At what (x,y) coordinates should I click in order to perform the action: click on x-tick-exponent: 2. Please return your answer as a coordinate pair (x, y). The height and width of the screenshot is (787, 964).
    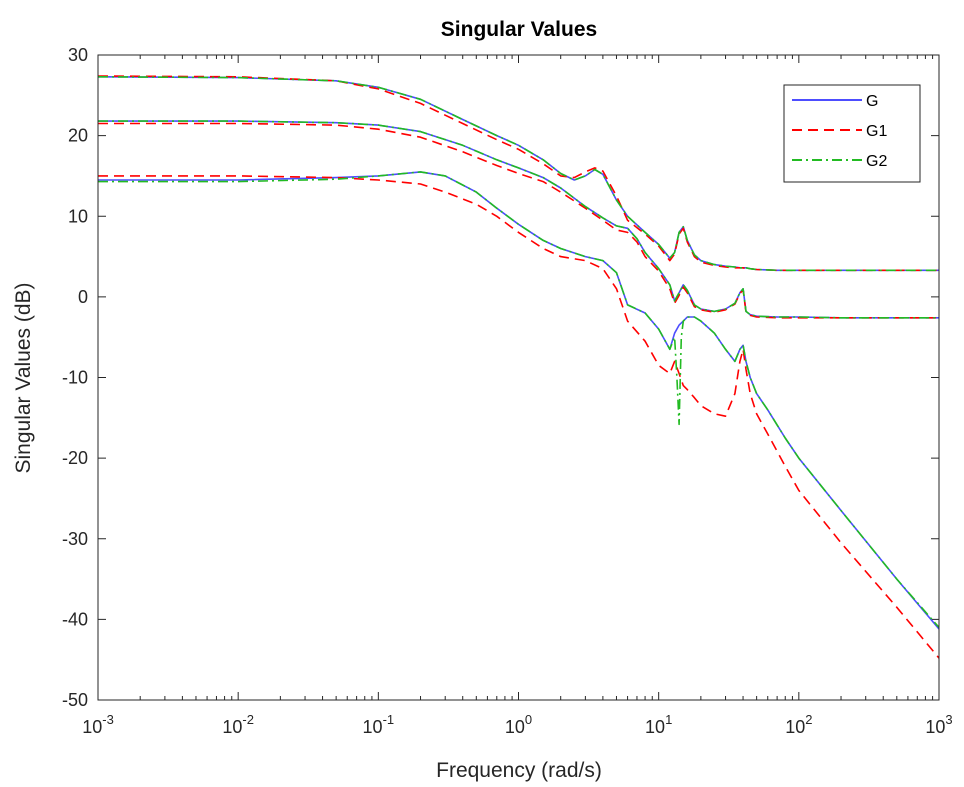
    Looking at the image, I should click on (808, 719).